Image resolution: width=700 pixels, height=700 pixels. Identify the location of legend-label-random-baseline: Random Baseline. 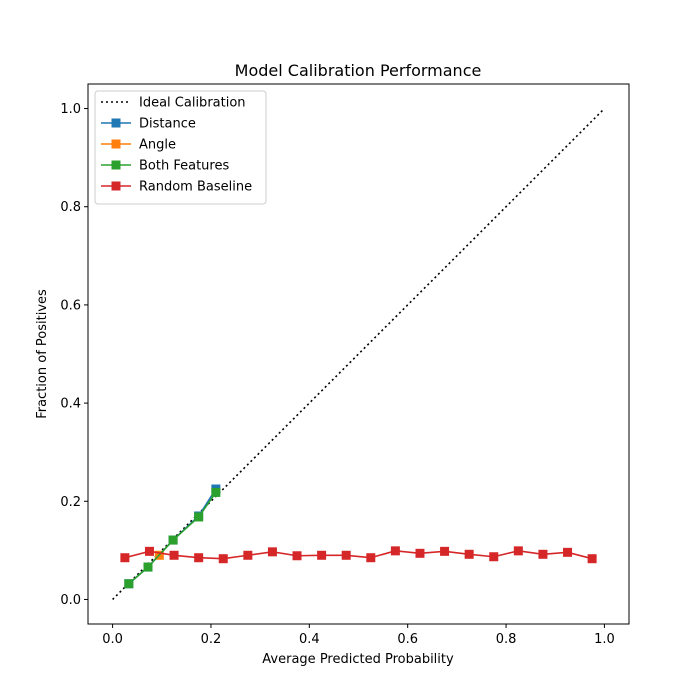
(195, 187).